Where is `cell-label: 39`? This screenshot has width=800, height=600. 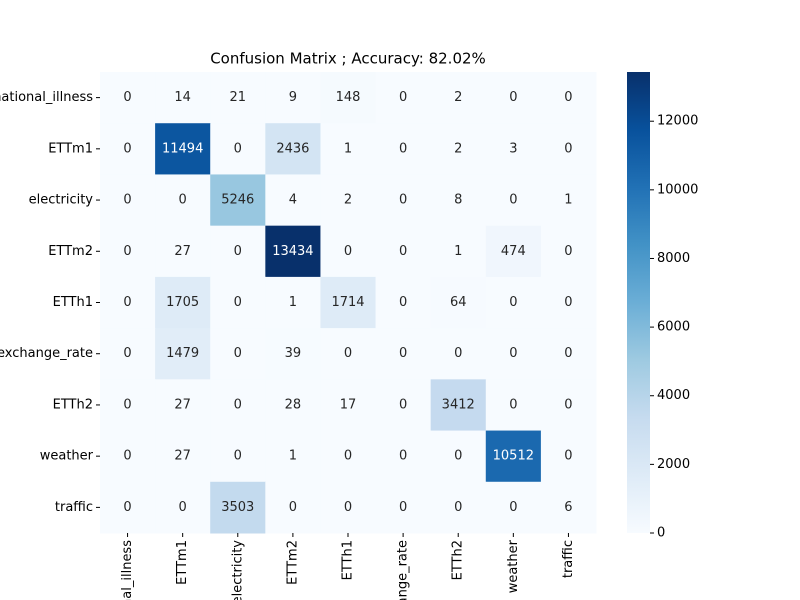
cell-label: 39 is located at coordinates (293, 353).